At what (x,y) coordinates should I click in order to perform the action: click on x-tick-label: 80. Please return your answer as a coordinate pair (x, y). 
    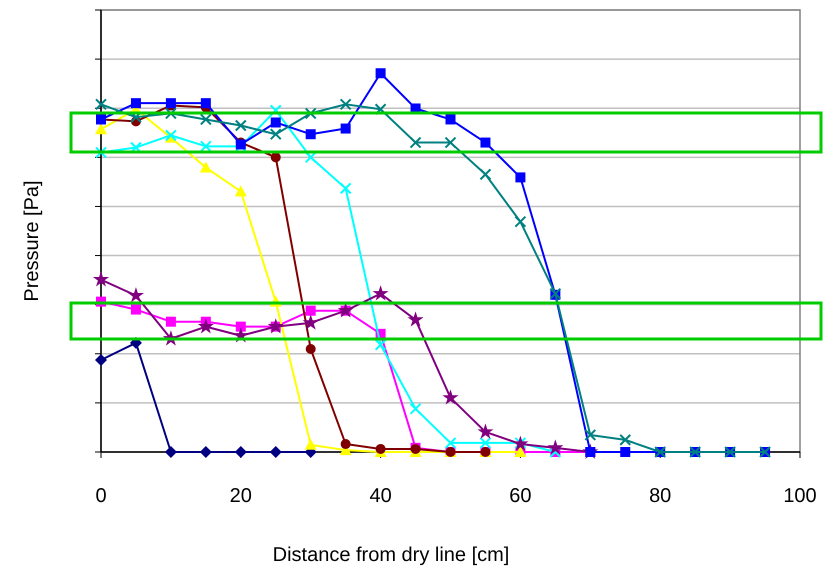
    Looking at the image, I should click on (660, 496).